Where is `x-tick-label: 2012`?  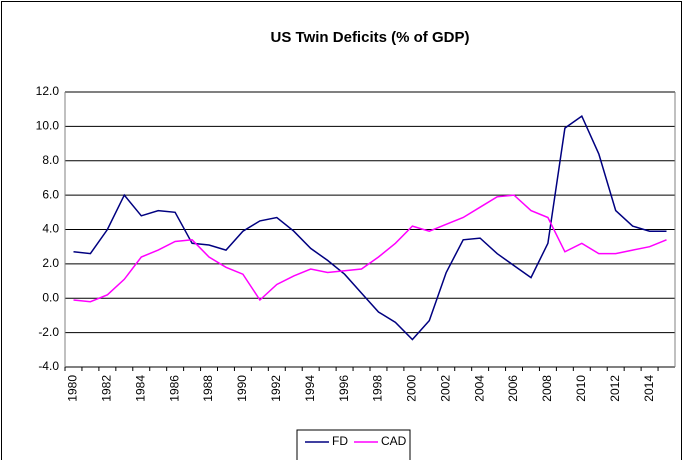 x-tick-label: 2012 is located at coordinates (615, 388).